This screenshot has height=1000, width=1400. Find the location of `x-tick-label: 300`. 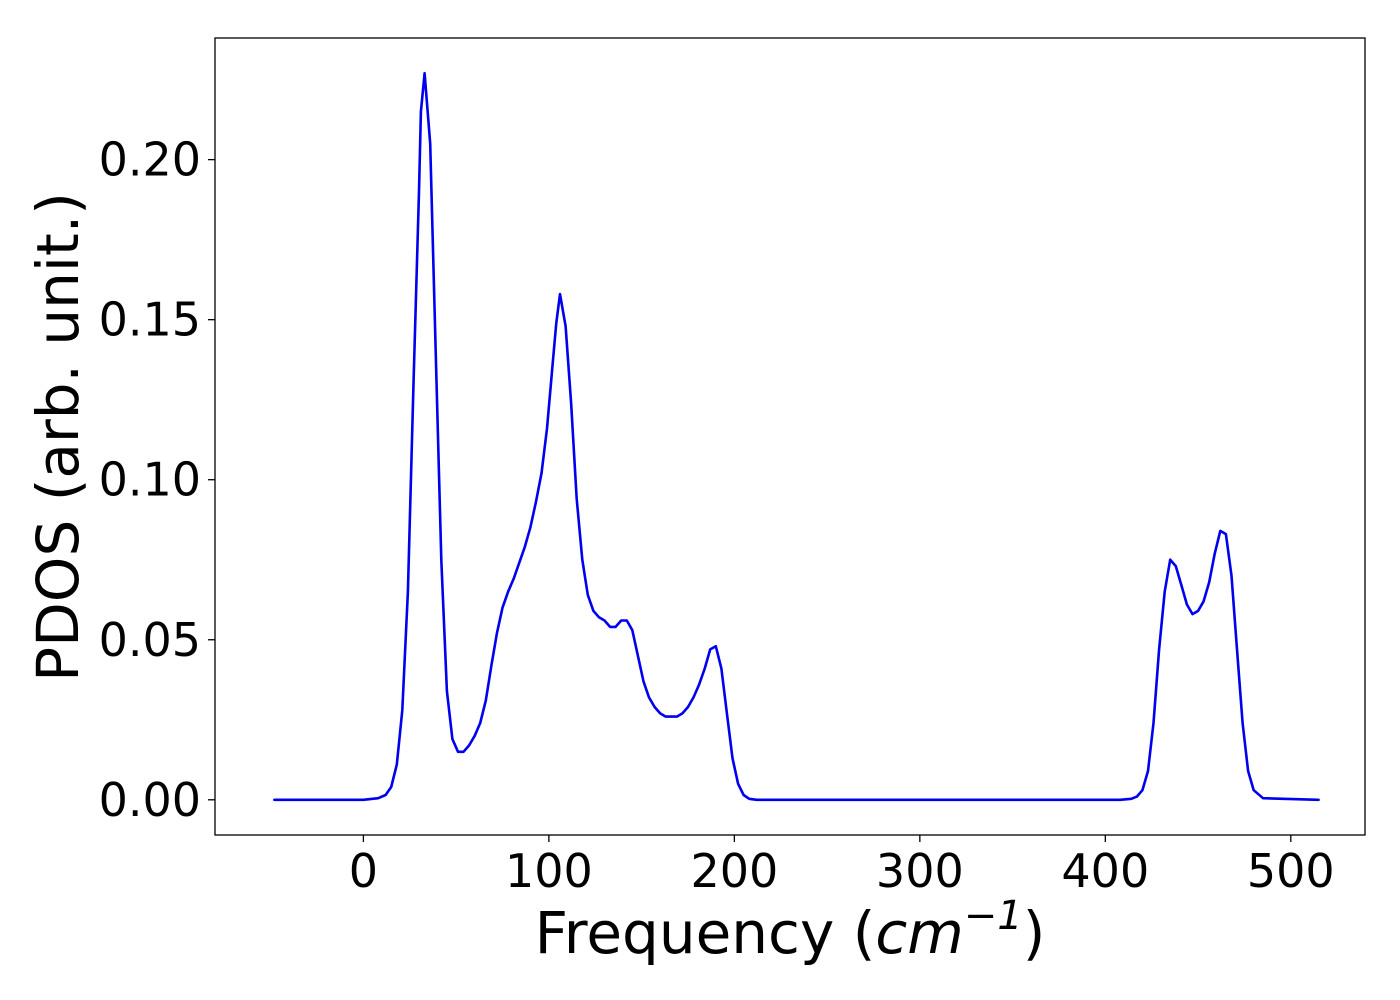

x-tick-label: 300 is located at coordinates (920, 871).